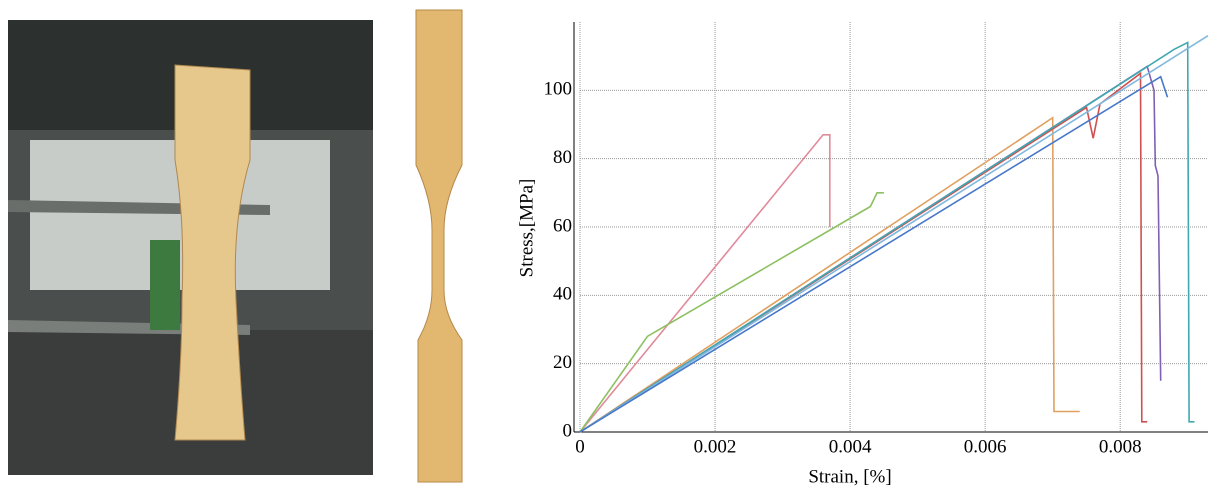 The image size is (1210, 491). Describe the element at coordinates (562, 225) in the screenshot. I see `y-tick-label: 60` at that location.